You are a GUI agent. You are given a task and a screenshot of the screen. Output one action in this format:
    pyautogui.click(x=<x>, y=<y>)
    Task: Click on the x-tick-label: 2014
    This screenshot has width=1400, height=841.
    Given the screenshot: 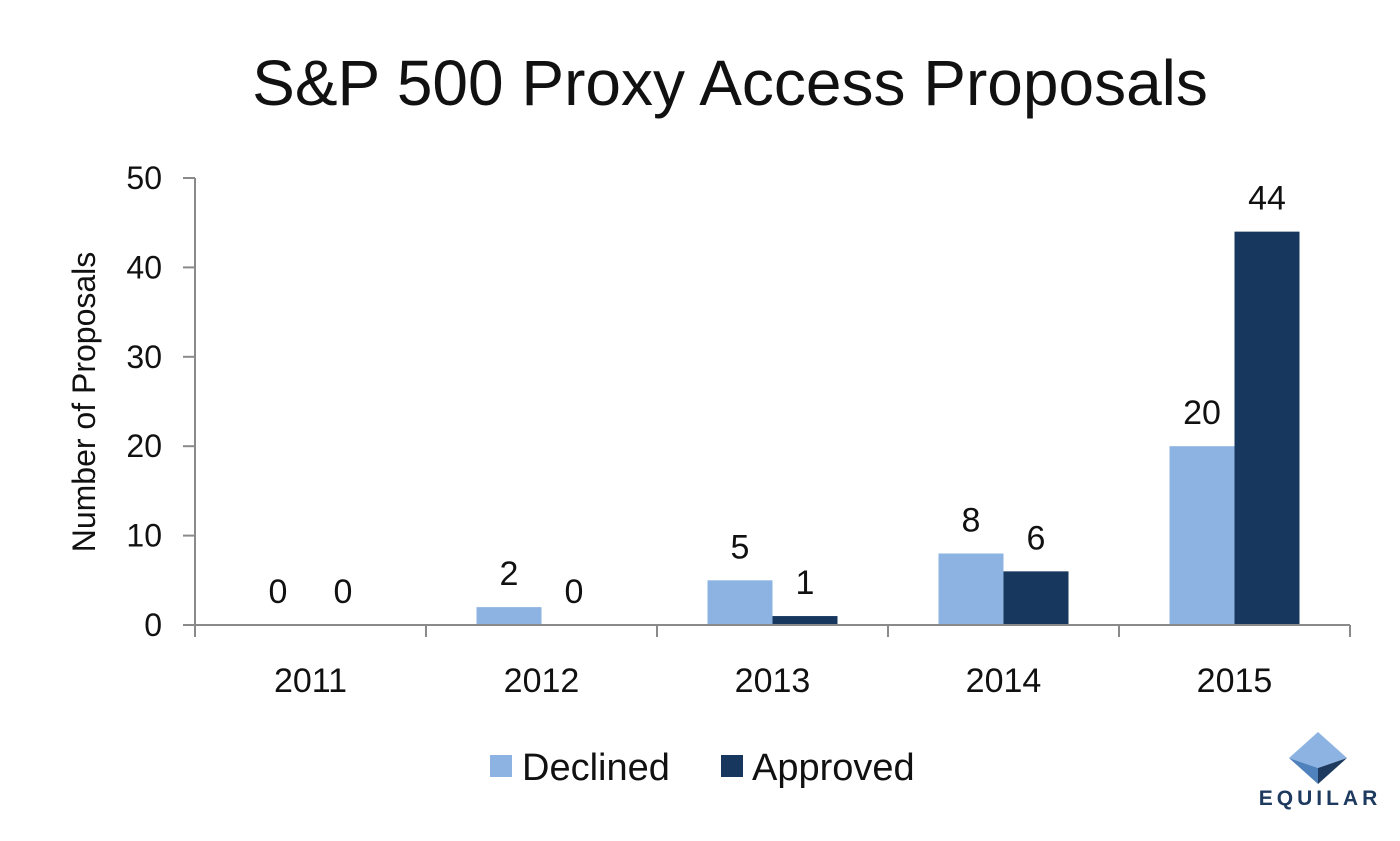 What is the action you would take?
    pyautogui.click(x=1004, y=681)
    